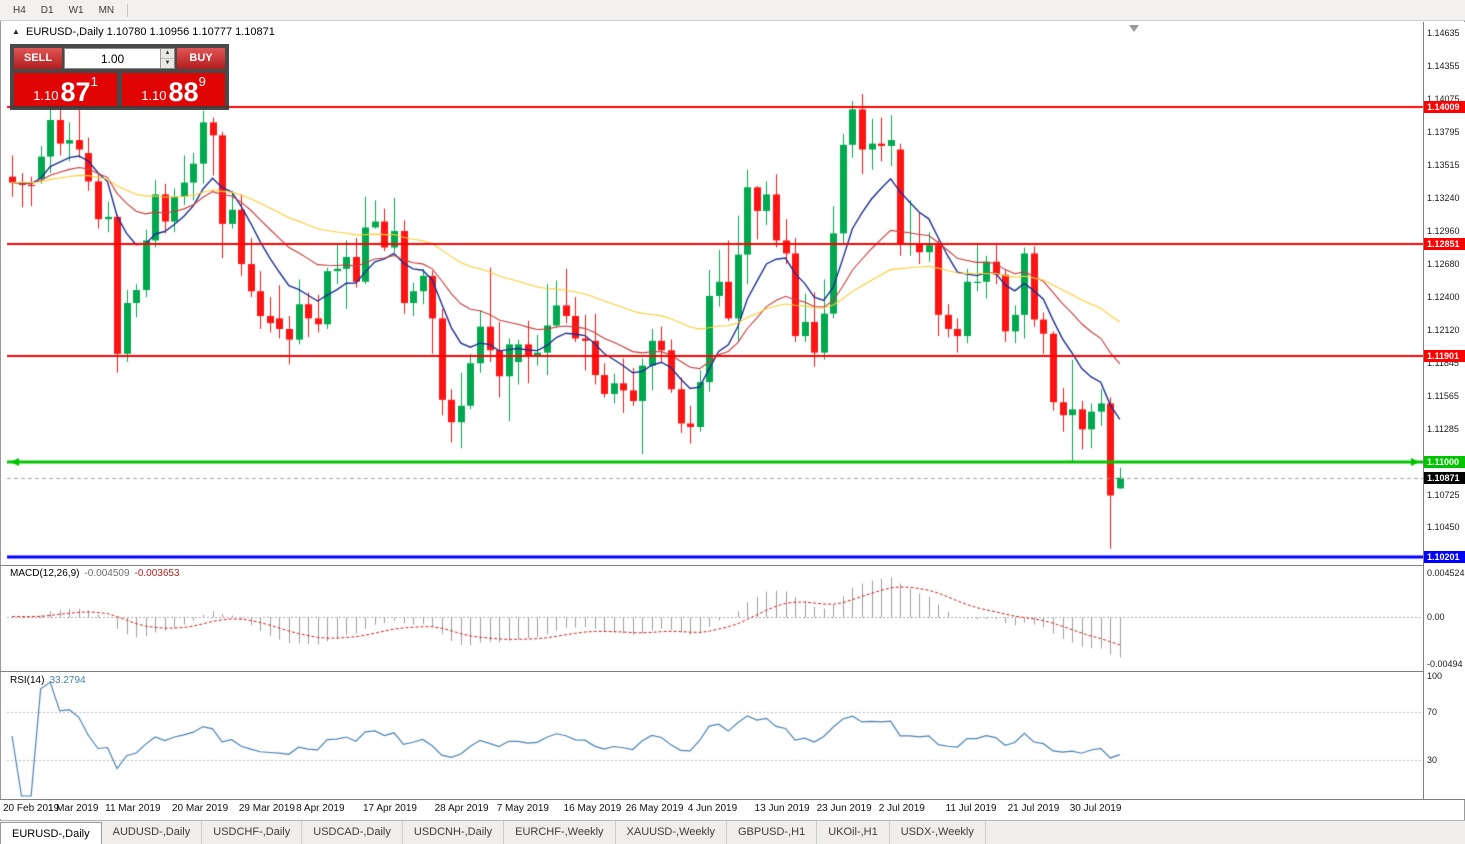 Image resolution: width=1465 pixels, height=844 pixels. What do you see at coordinates (732, 565) in the screenshot?
I see `macd-window-separator` at bounding box center [732, 565].